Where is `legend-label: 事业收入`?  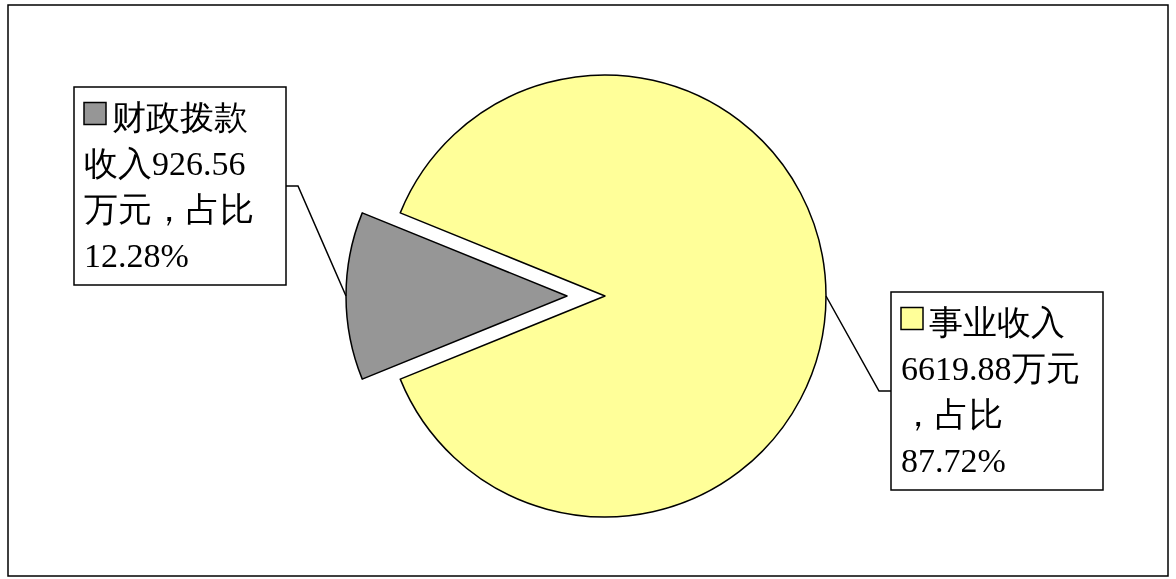 legend-label: 事业收入 is located at coordinates (997, 322).